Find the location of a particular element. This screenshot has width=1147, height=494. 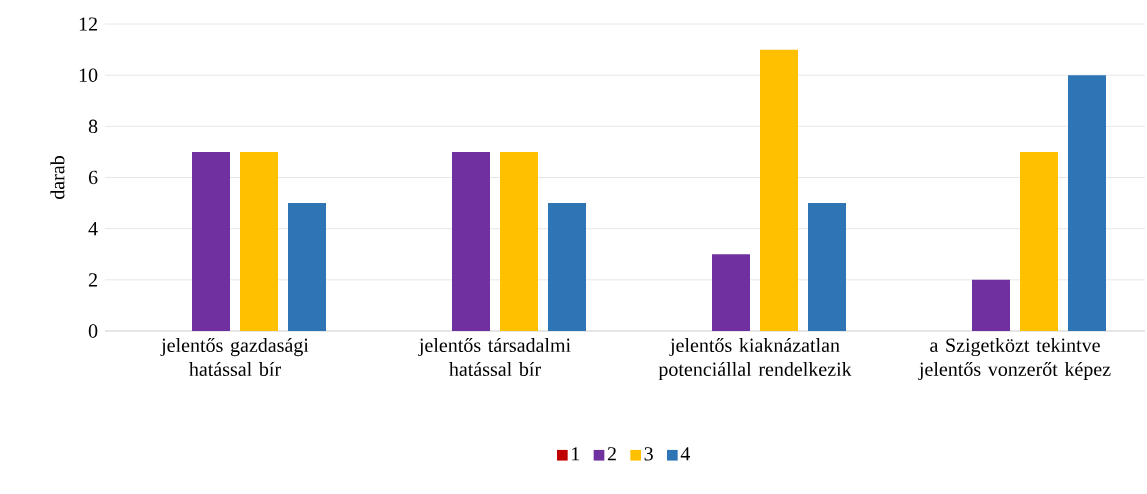

x-tick-label: jelentős társadalmi hatással bír is located at coordinates (494, 357).